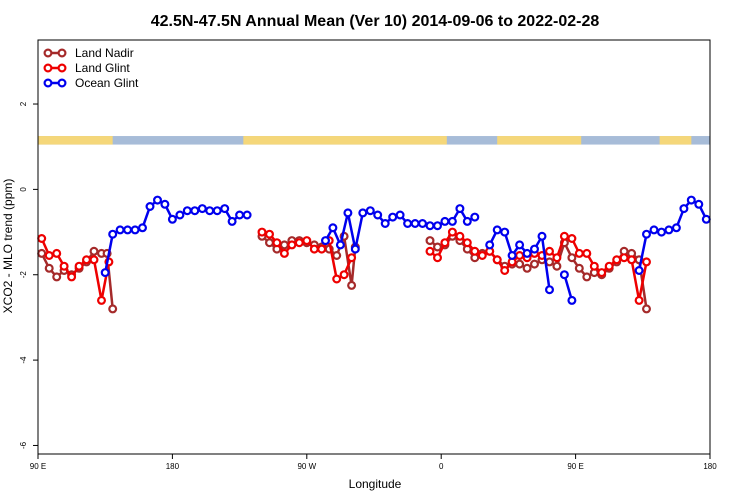 The image size is (750, 500). What do you see at coordinates (107, 83) in the screenshot?
I see `legend-label-ocean-glint: Ocean Glint` at bounding box center [107, 83].